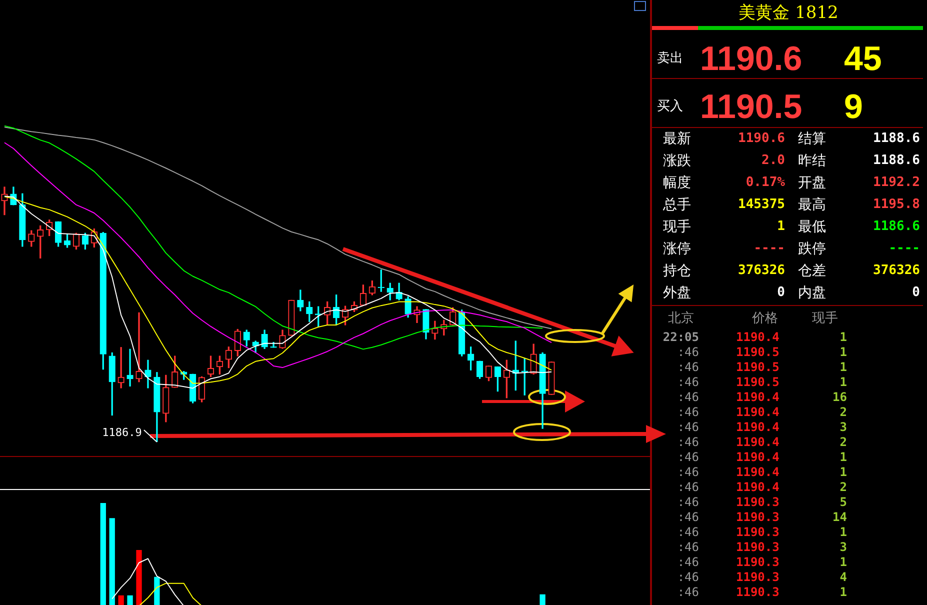  I want to click on text: 4, so click(843, 577).